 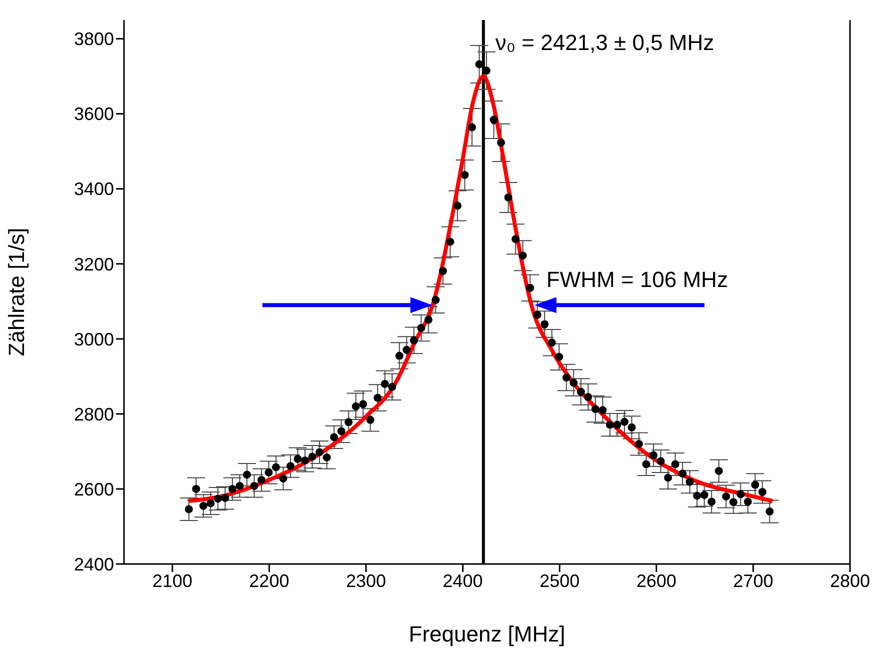 What do you see at coordinates (462, 580) in the screenshot?
I see `x-tick-label: 2400` at bounding box center [462, 580].